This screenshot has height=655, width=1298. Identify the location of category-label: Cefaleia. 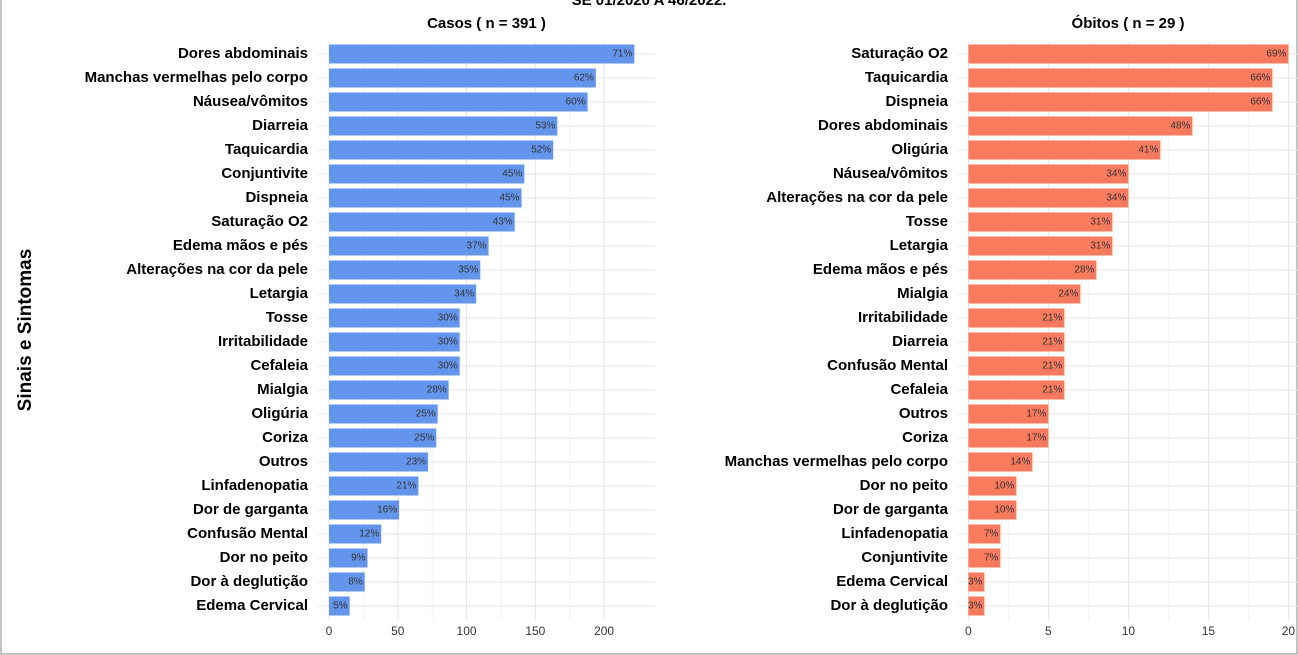
(279, 365).